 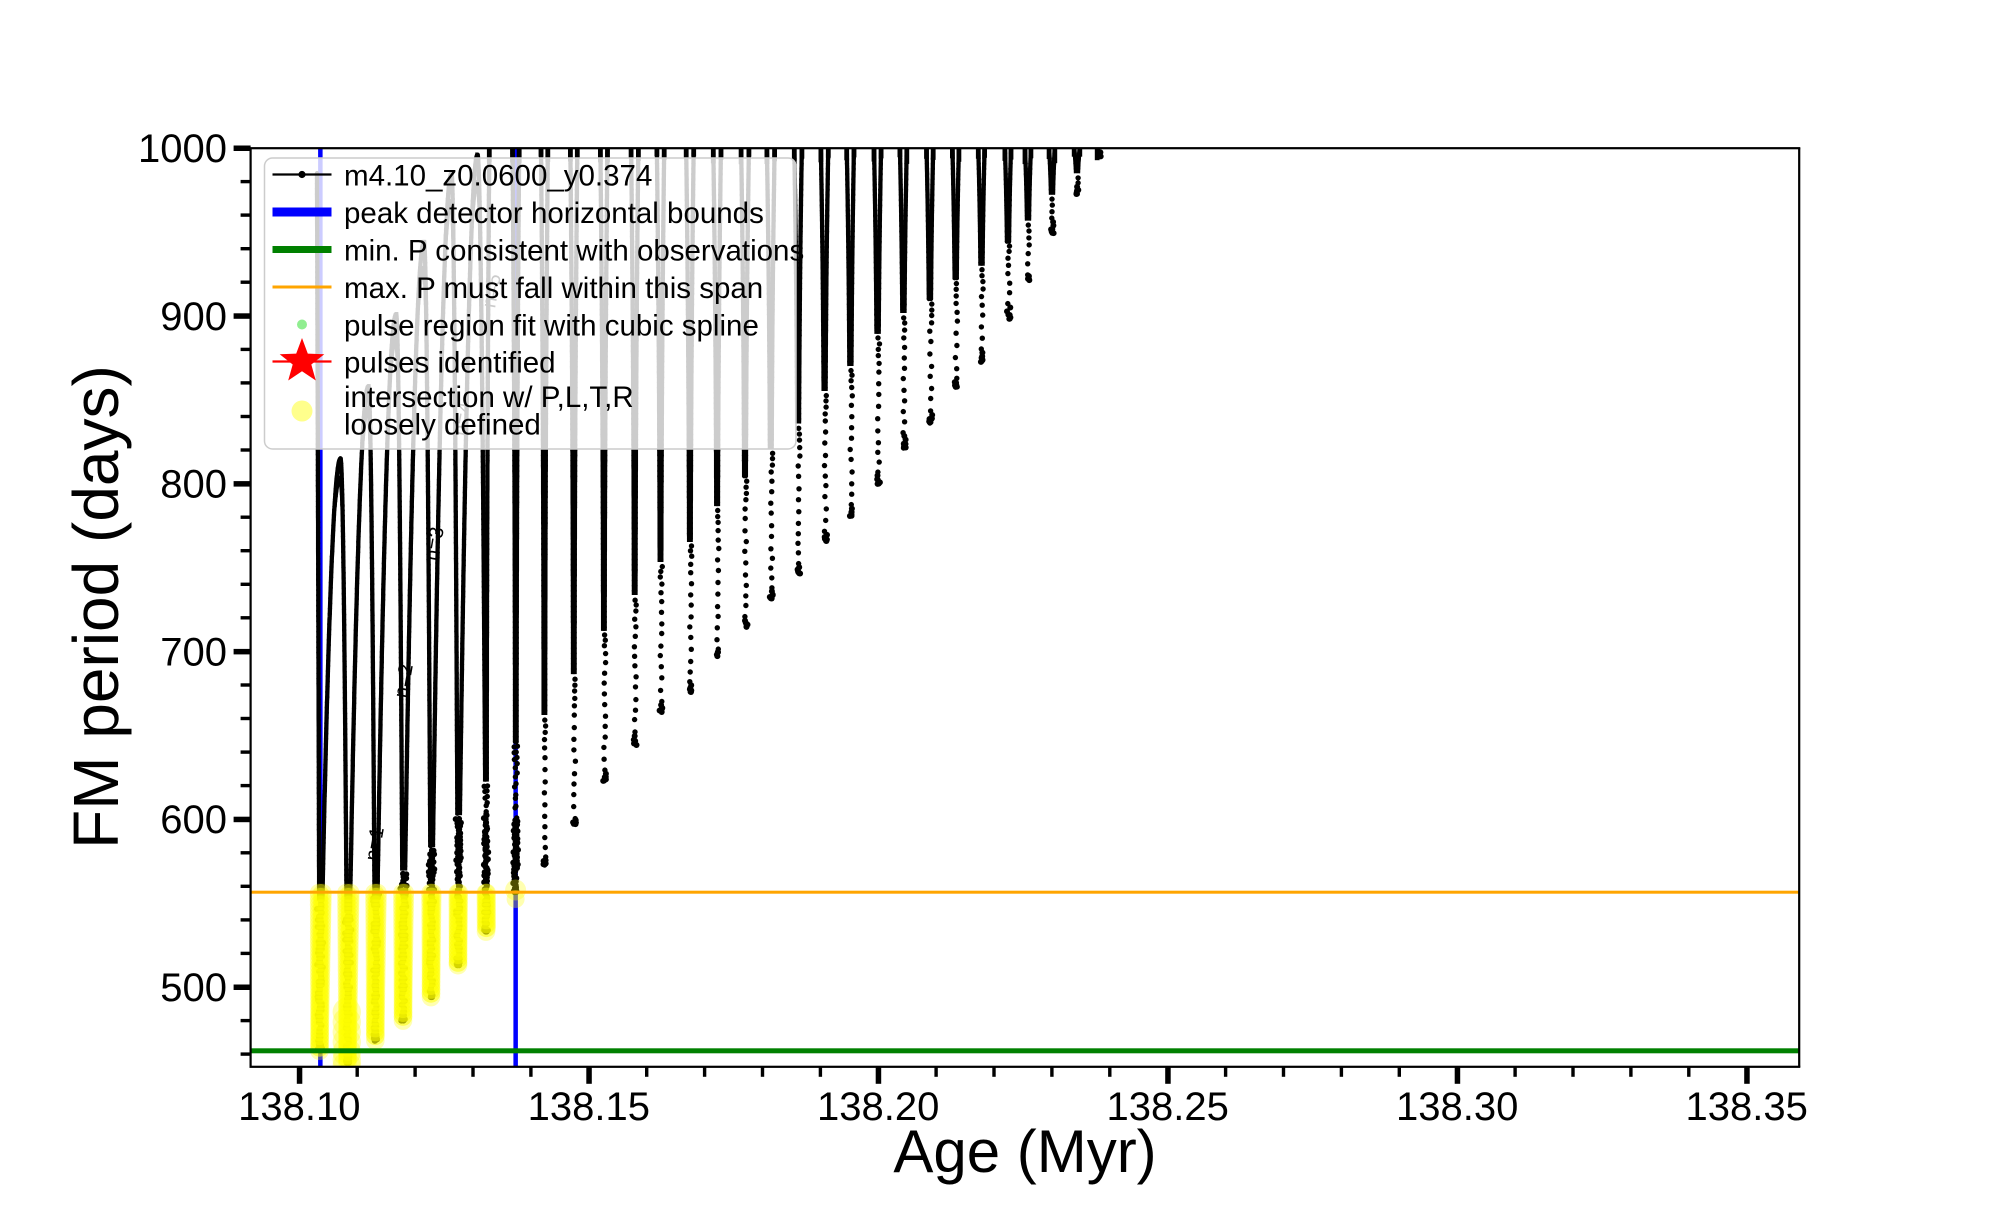 I want to click on svg-text: 700, so click(x=193, y=652).